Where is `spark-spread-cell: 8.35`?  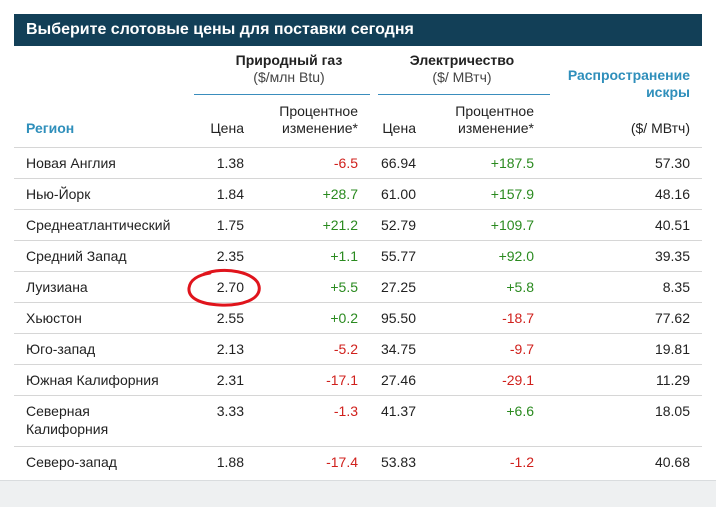
spark-spread-cell: 8.35 is located at coordinates (676, 287).